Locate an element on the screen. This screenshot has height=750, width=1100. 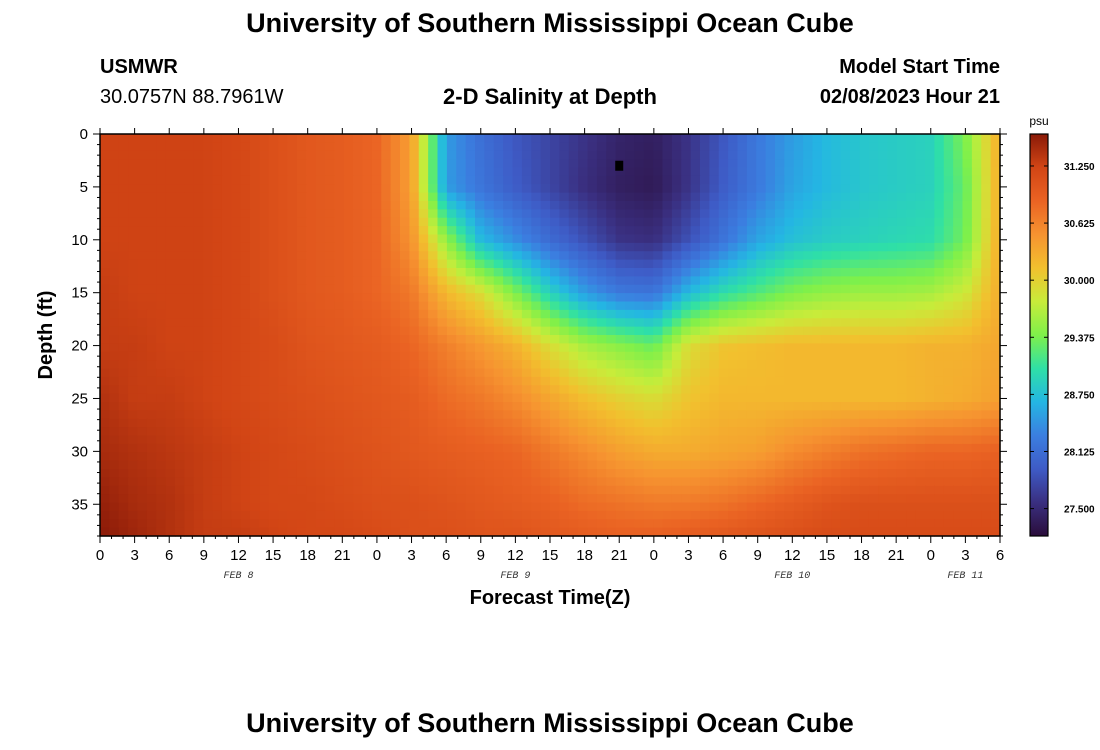
date-label: FEB 11 is located at coordinates (965, 576).